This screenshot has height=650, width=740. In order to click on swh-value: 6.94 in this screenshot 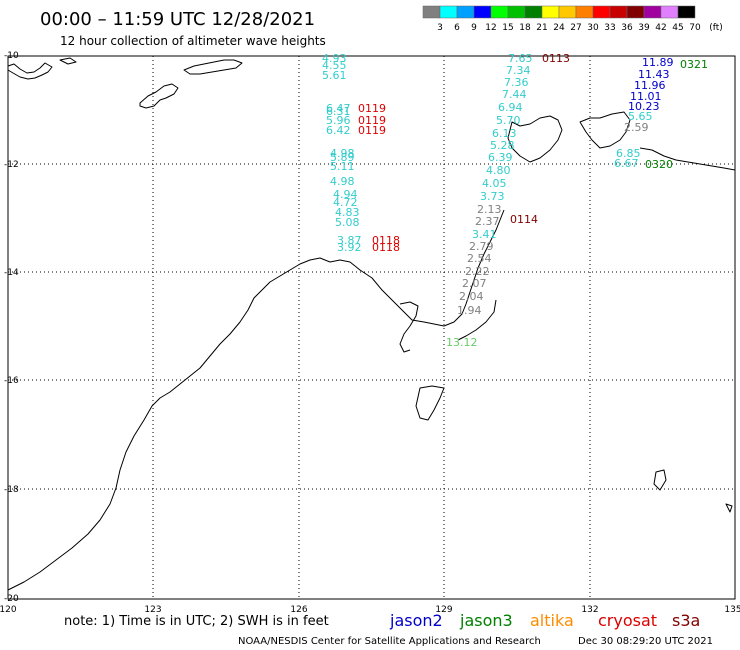, I will do `click(510, 107)`.